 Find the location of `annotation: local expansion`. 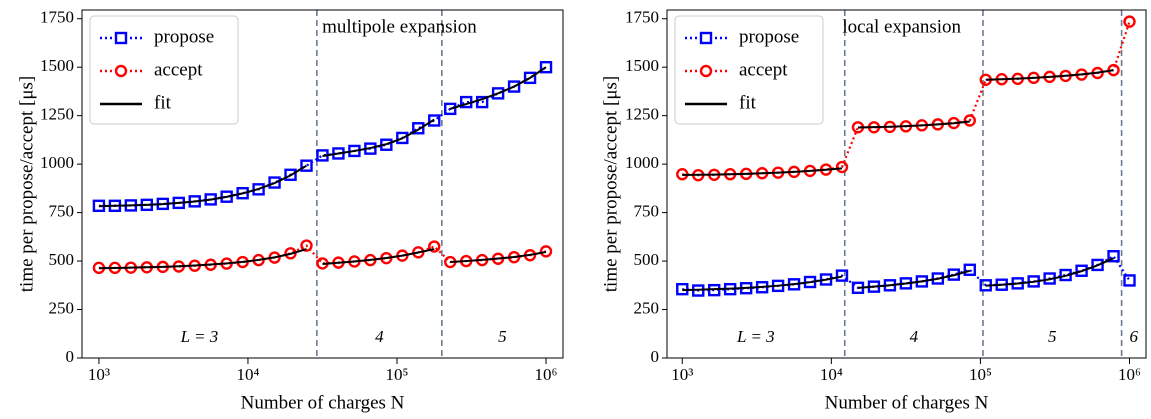

annotation: local expansion is located at coordinates (901, 26).